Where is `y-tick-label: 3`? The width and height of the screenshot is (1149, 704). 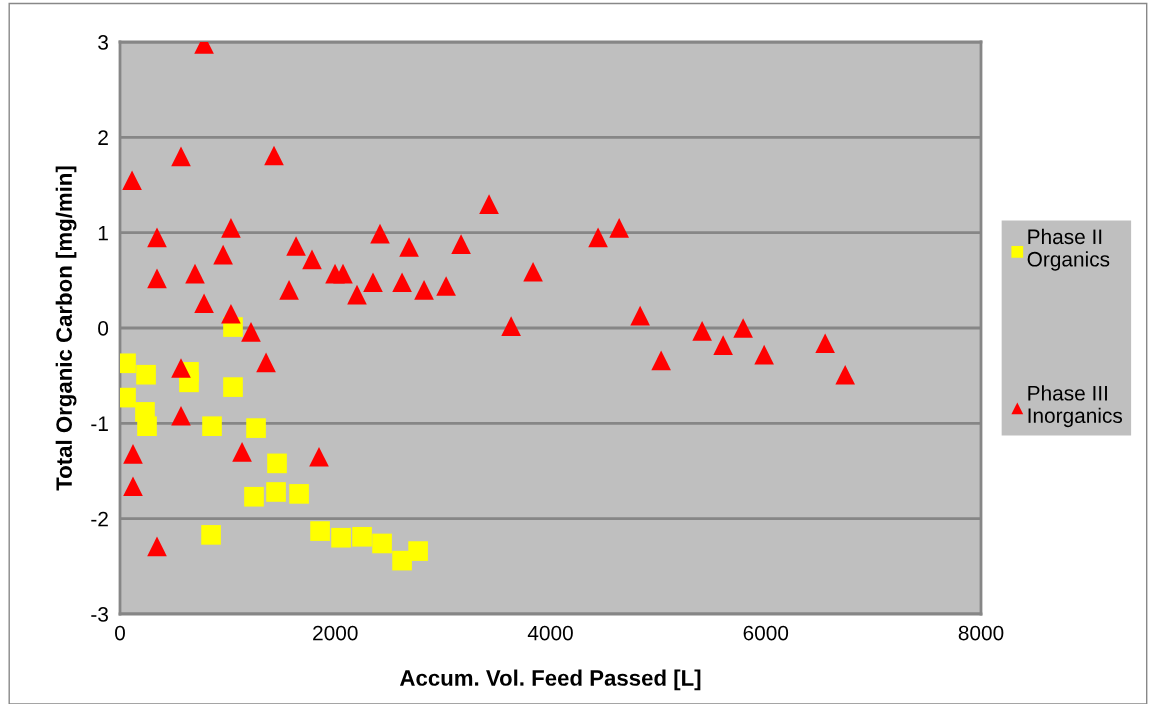
y-tick-label: 3 is located at coordinates (103, 42).